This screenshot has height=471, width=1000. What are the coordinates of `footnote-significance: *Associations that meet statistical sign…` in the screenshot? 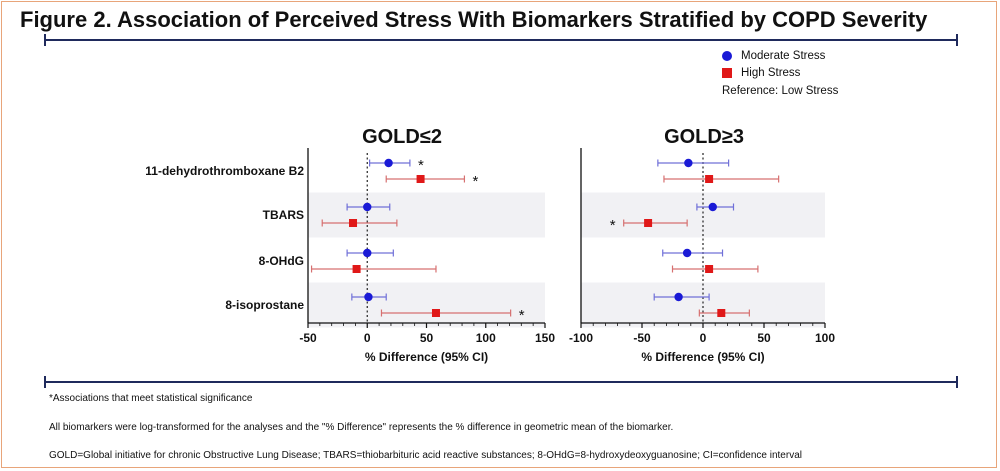 It's located at (151, 398).